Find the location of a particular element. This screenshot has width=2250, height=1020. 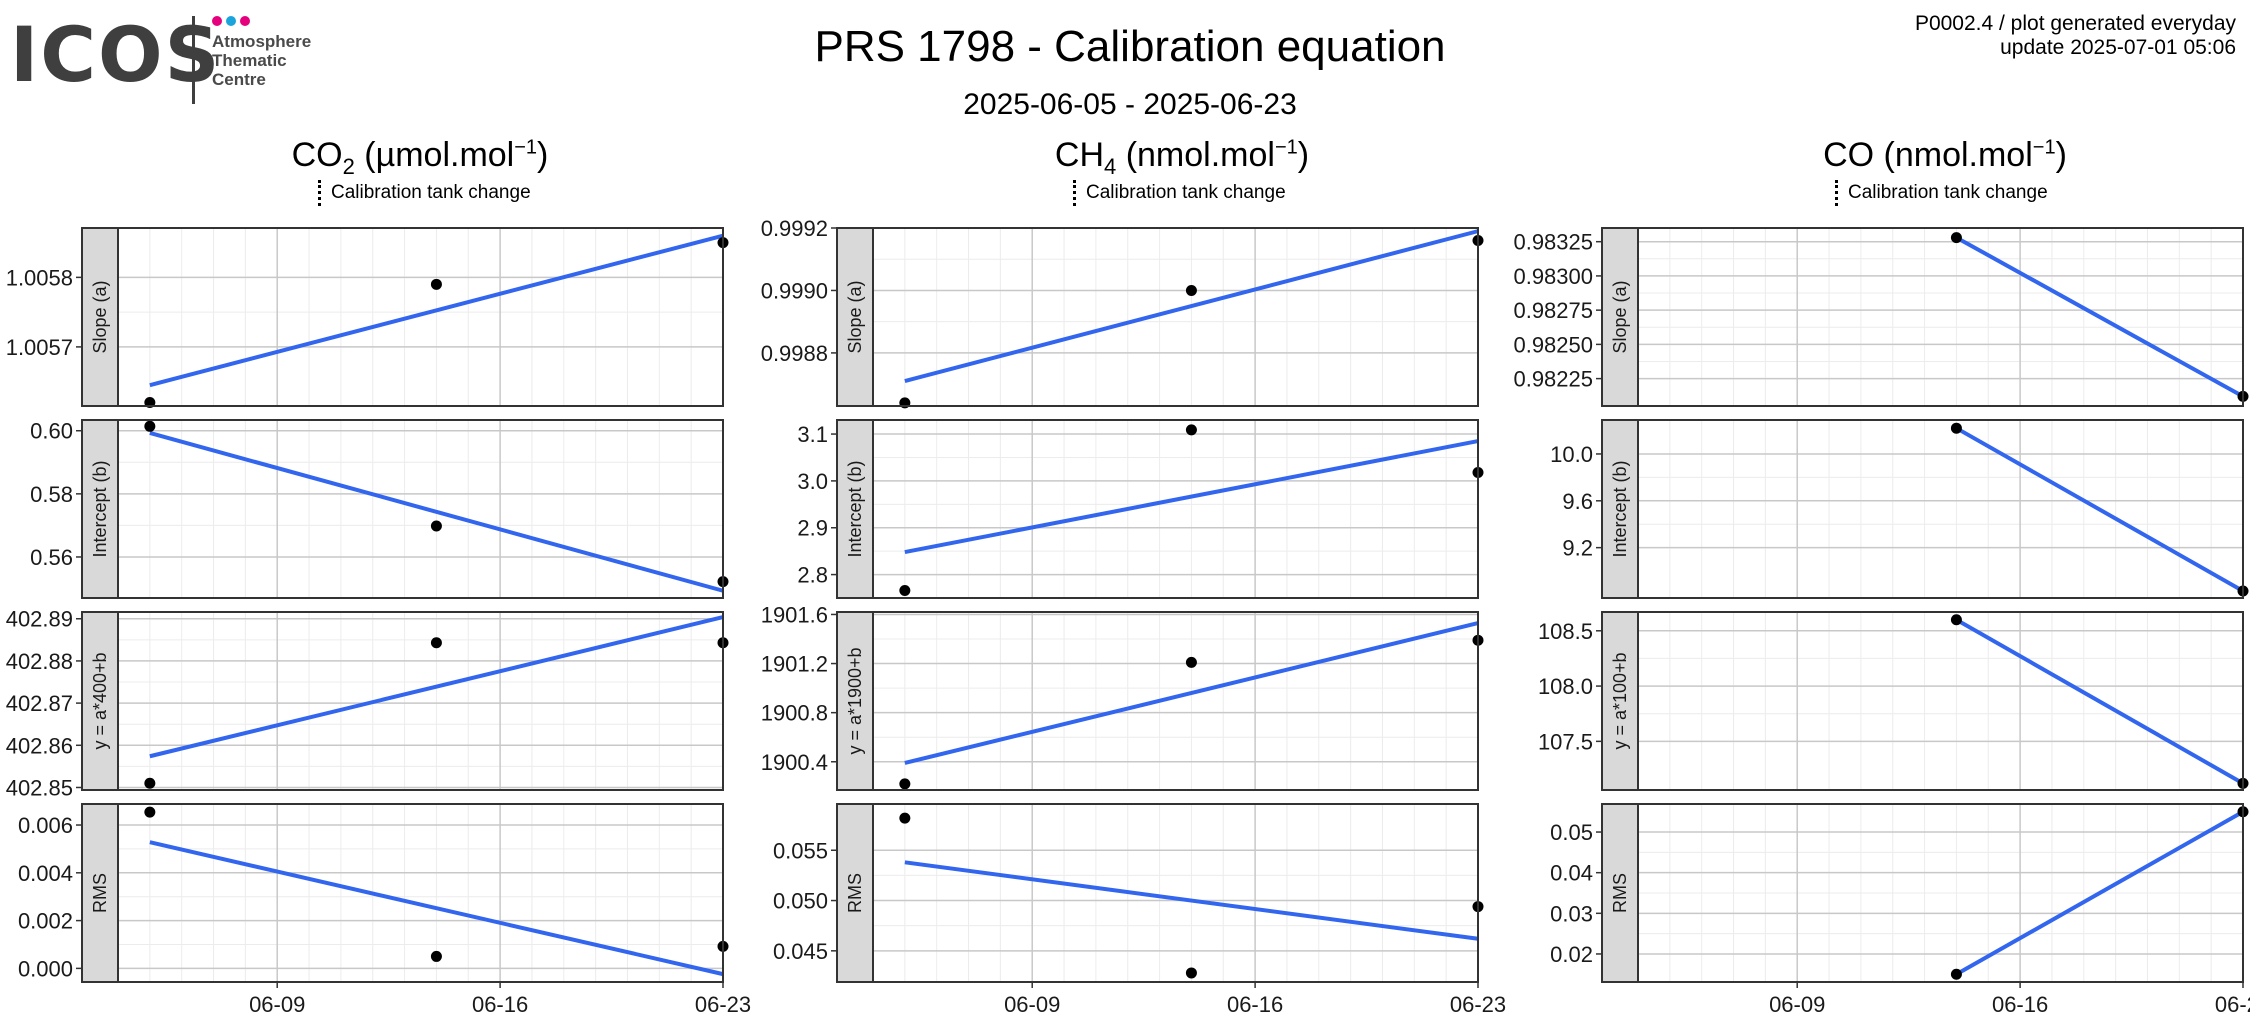

species-subscript: 4 is located at coordinates (1110, 166).